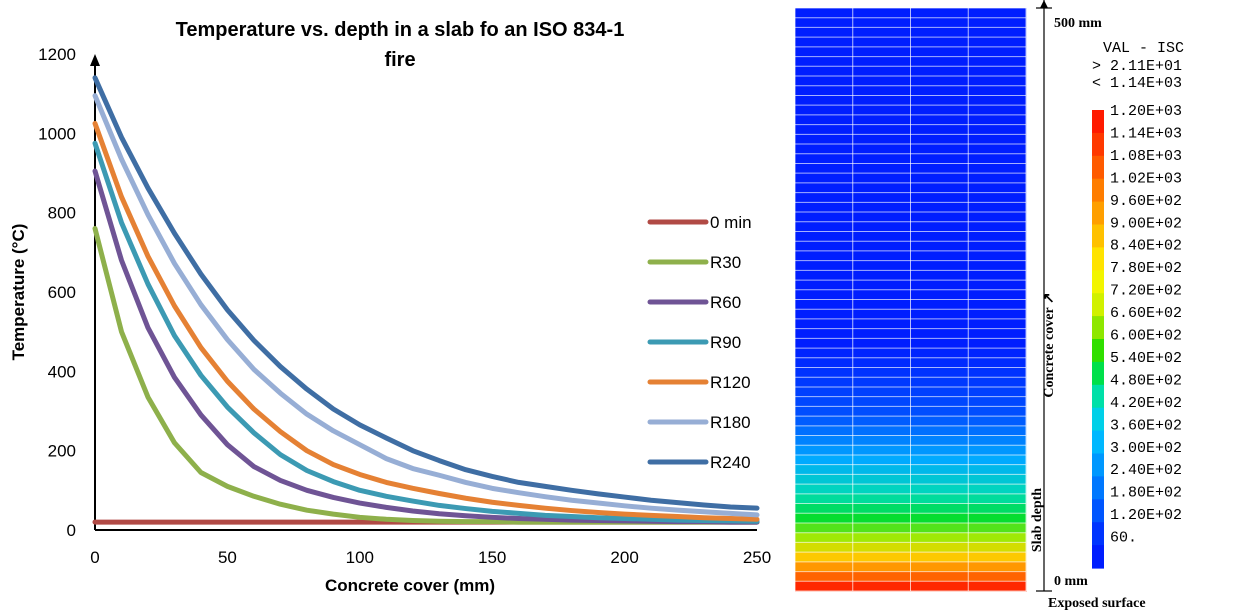 This screenshot has width=1234, height=613. I want to click on legend-label: R120, so click(730, 382).